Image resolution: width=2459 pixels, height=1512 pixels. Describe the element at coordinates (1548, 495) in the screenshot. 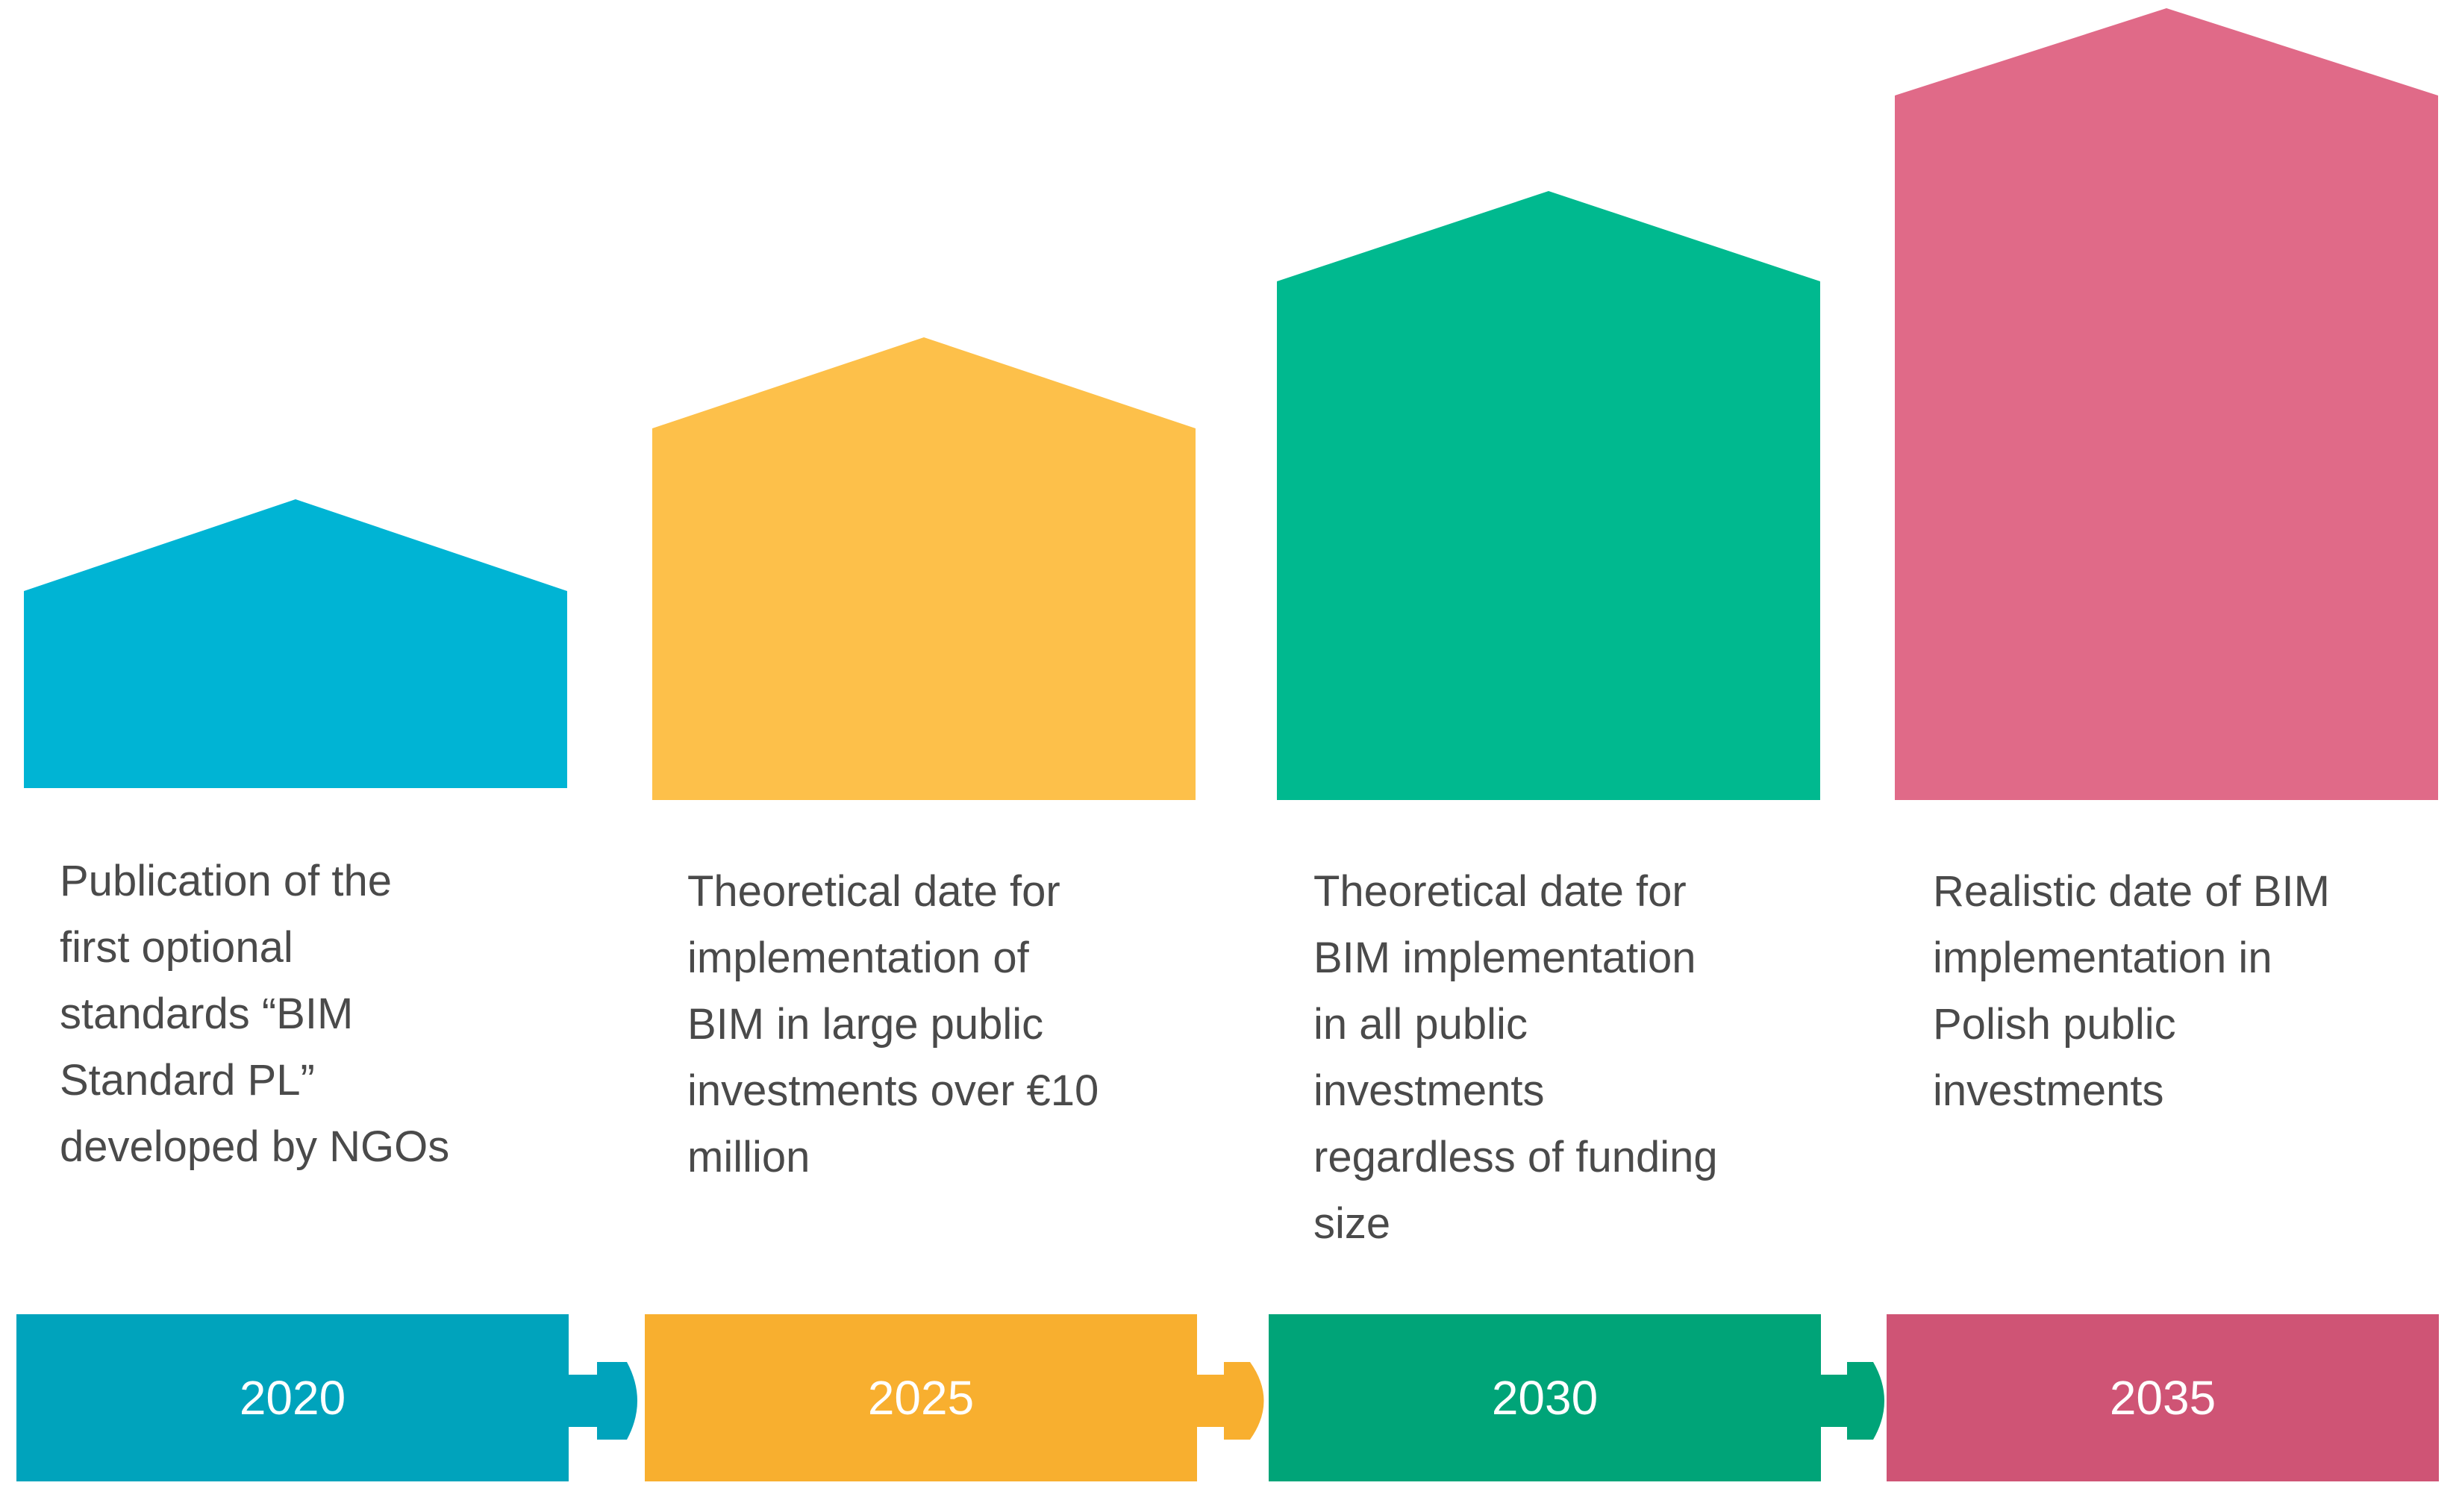

I see `house-2030` at that location.